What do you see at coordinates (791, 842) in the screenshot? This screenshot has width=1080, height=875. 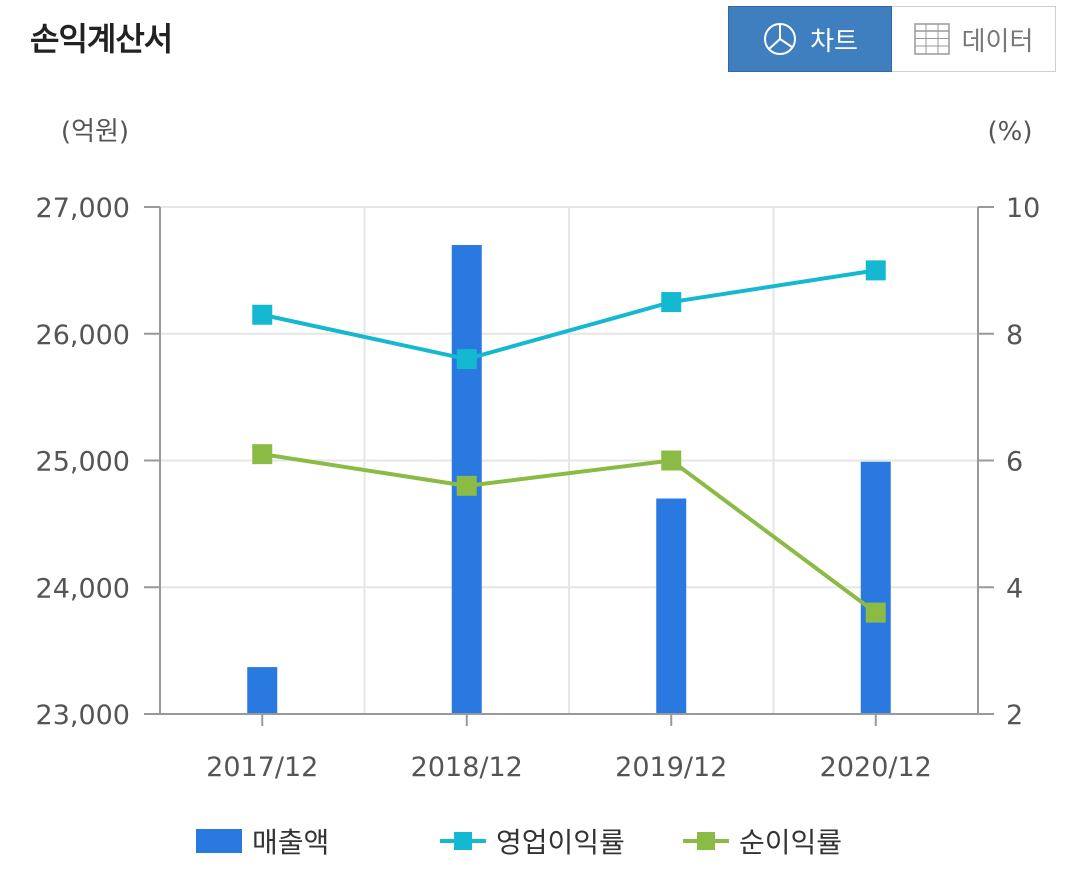 I see `legend-label-net-margin: 순이익률` at bounding box center [791, 842].